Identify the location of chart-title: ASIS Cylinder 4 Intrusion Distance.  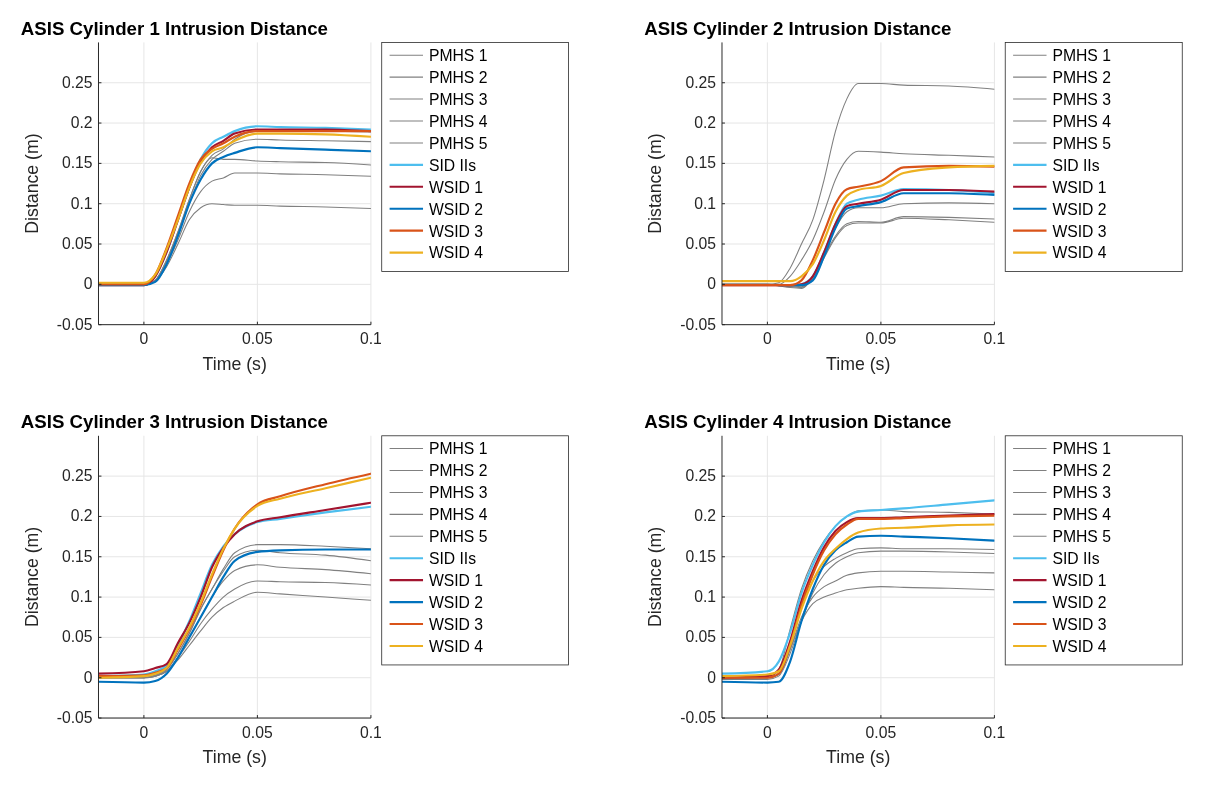
(798, 421).